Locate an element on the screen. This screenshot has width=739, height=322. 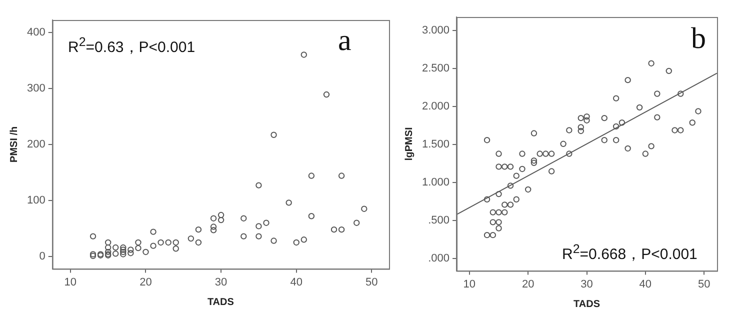
y-tick-label: 400 is located at coordinates (36, 32).